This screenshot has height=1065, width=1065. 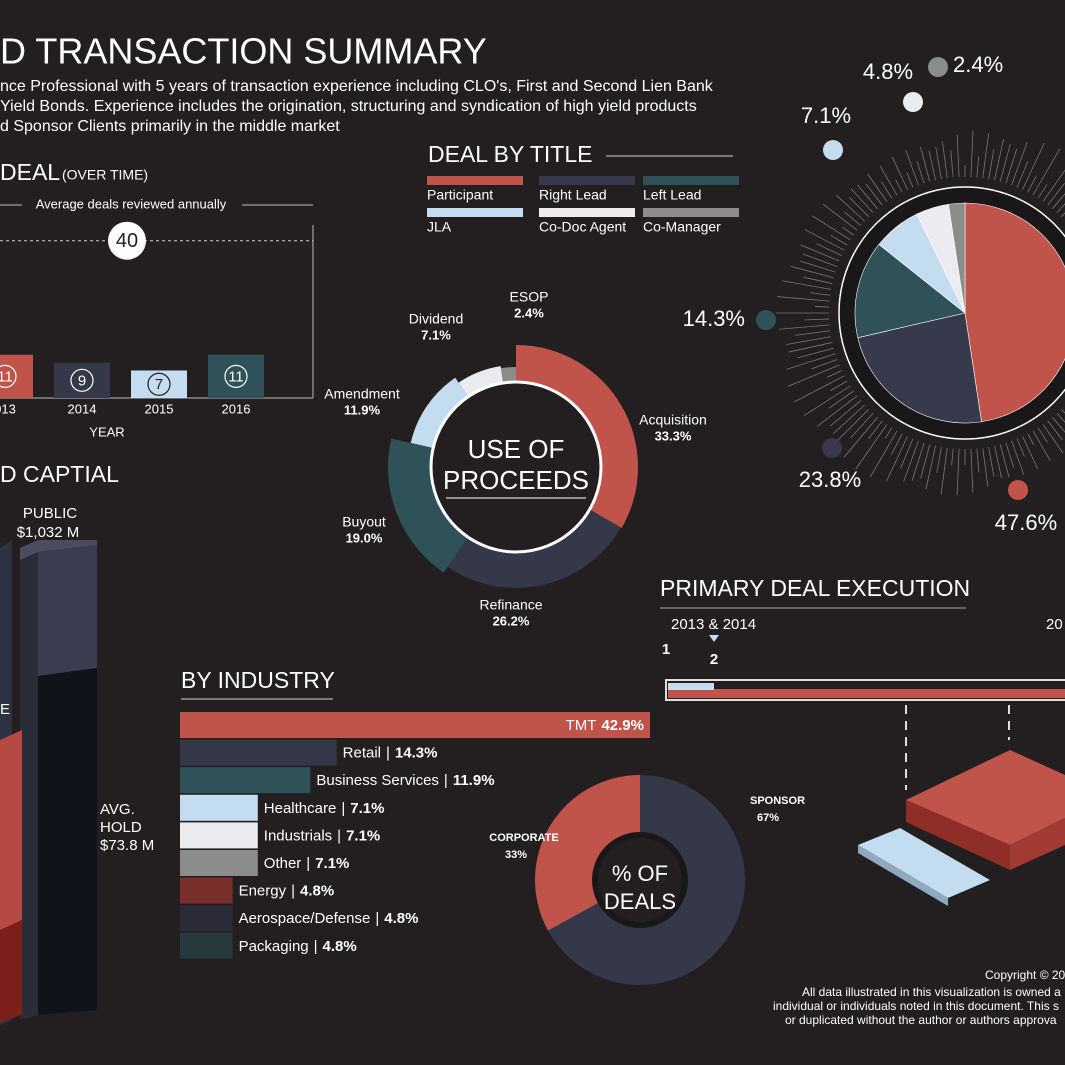 What do you see at coordinates (298, 835) in the screenshot?
I see `category-label: Industrials` at bounding box center [298, 835].